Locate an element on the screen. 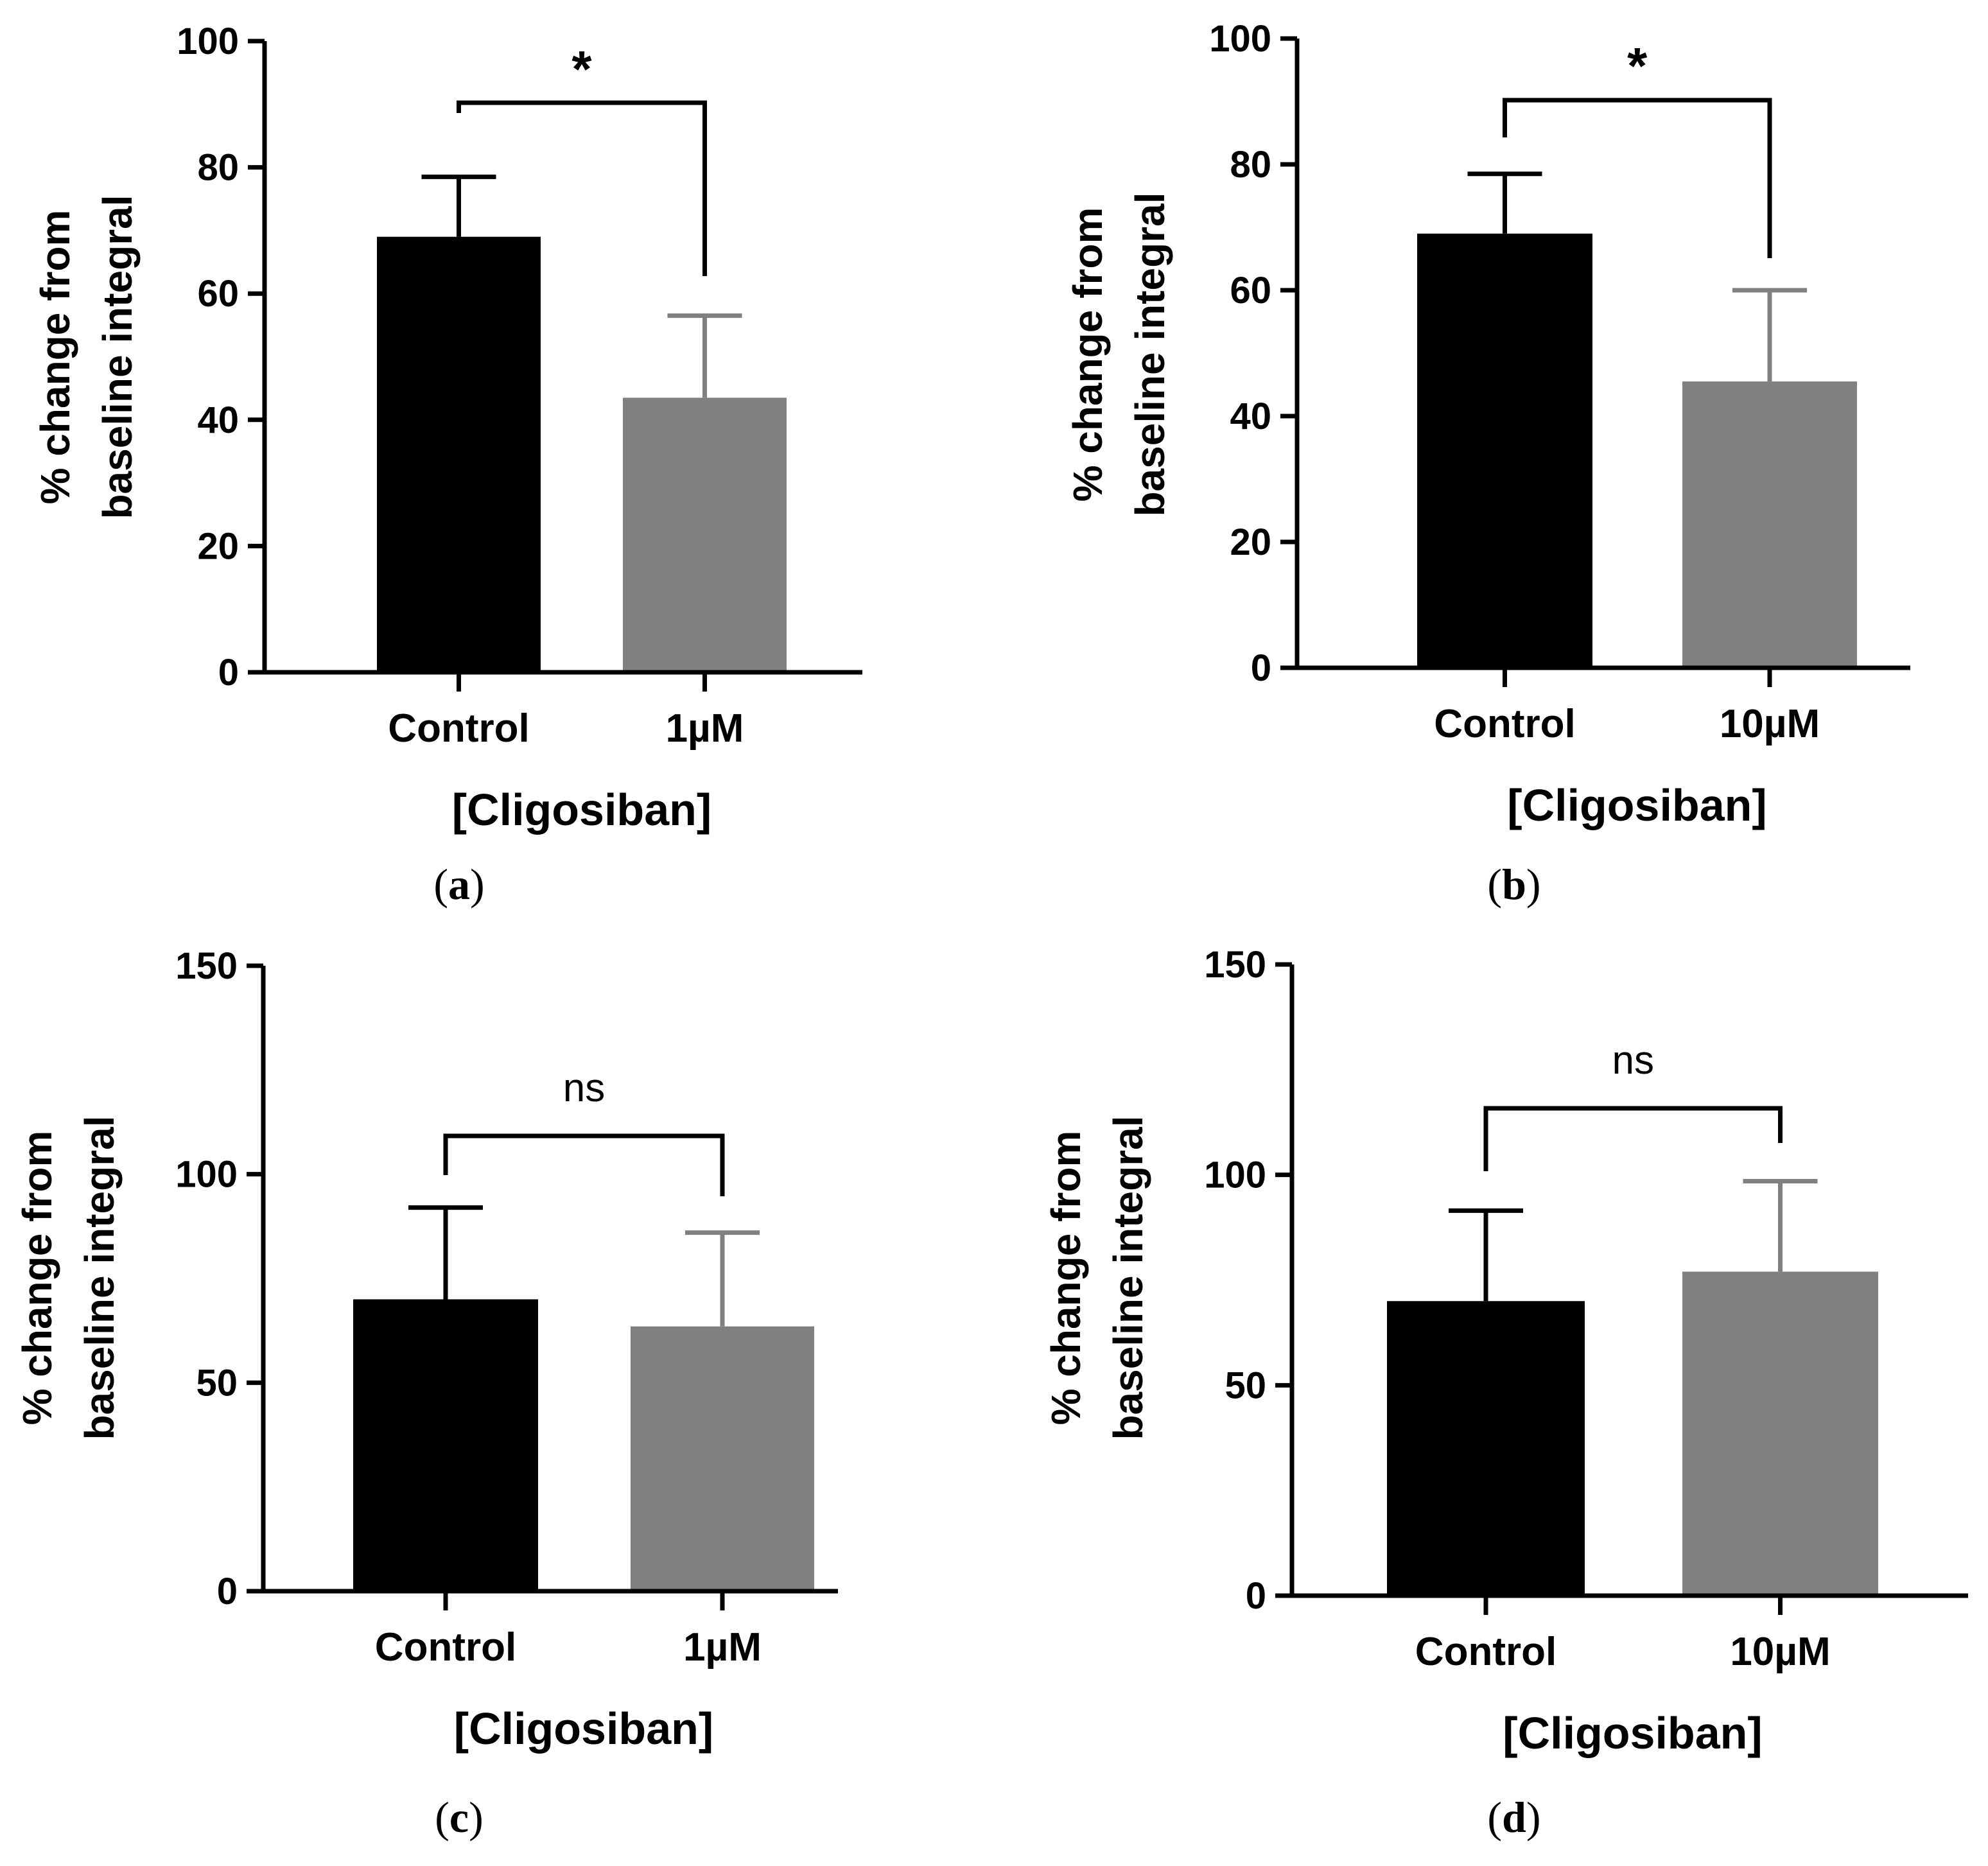 This screenshot has height=1866, width=1988. panel-label: (c) is located at coordinates (459, 1818).